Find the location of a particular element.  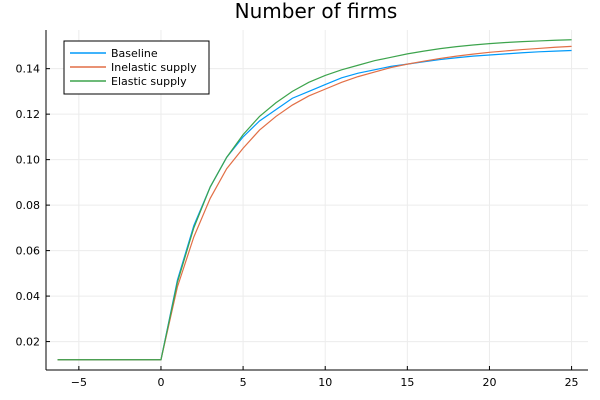

y-tick-label: 0.04 is located at coordinates (28, 296).